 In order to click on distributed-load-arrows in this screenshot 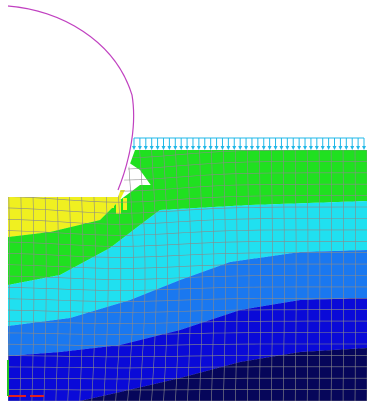, I will do `click(249, 143)`.